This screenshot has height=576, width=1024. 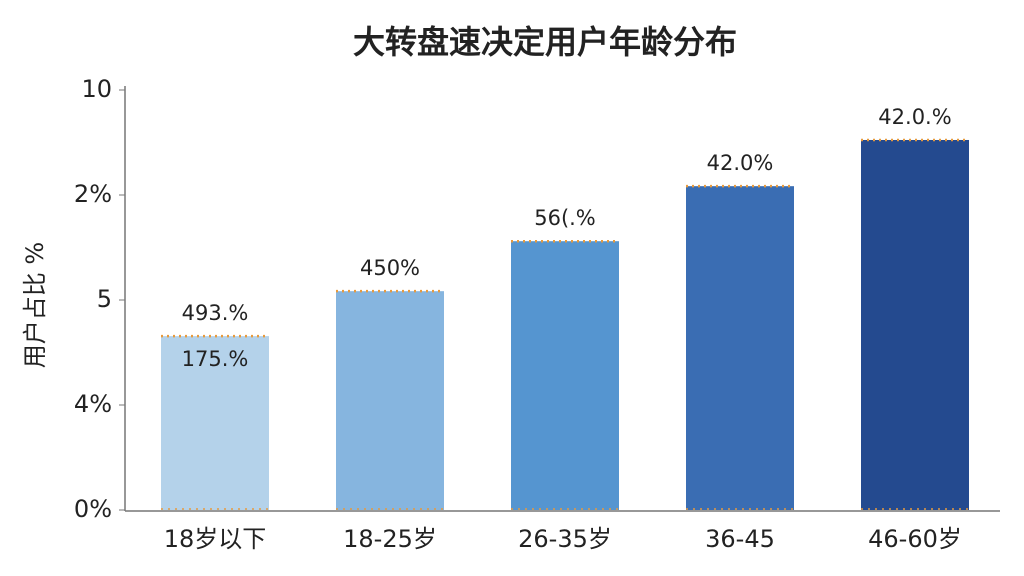 What do you see at coordinates (390, 539) in the screenshot?
I see `x-tick-label: 18-25岁` at bounding box center [390, 539].